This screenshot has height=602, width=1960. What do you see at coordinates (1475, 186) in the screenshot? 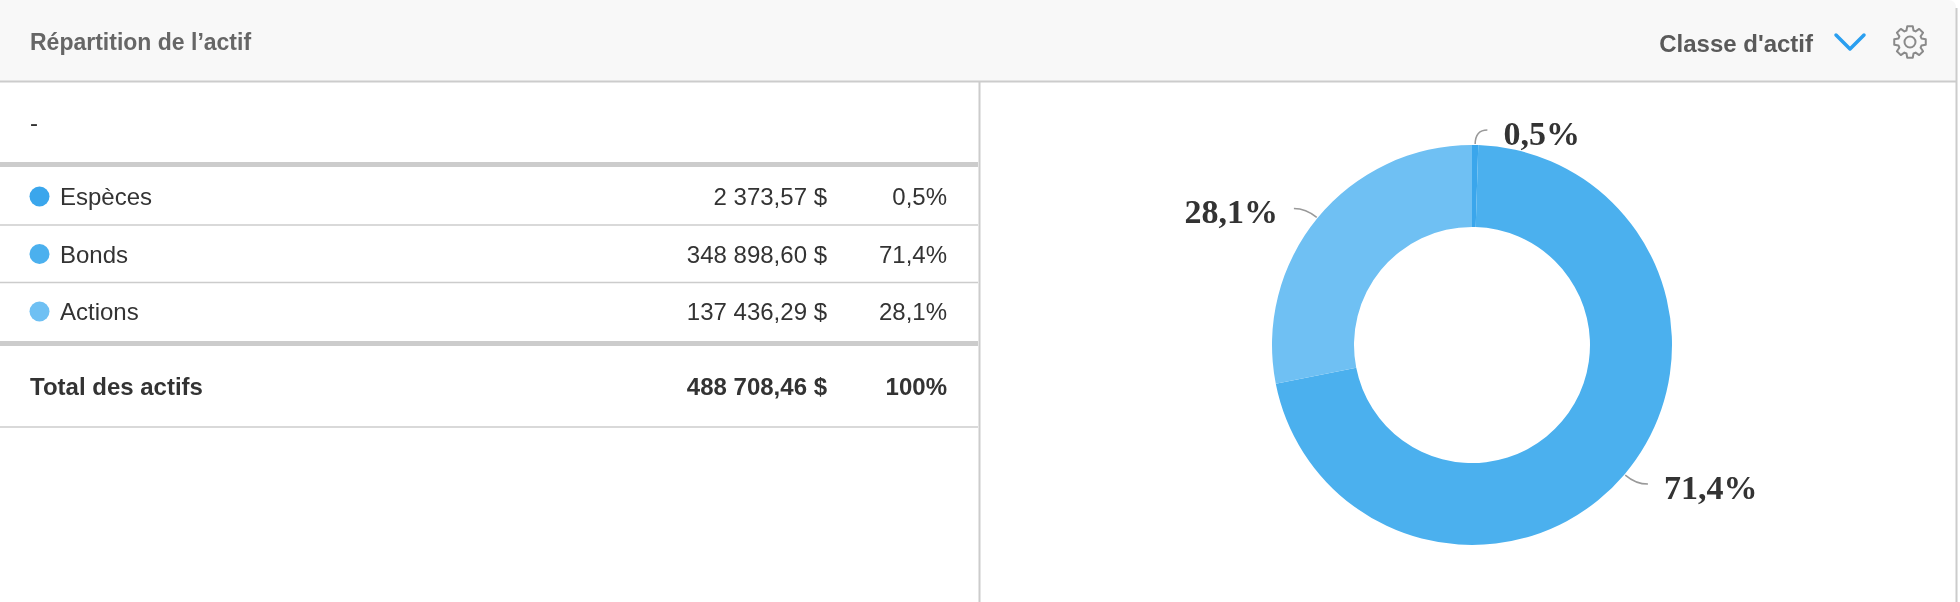
I see `donut-slice` at bounding box center [1475, 186].